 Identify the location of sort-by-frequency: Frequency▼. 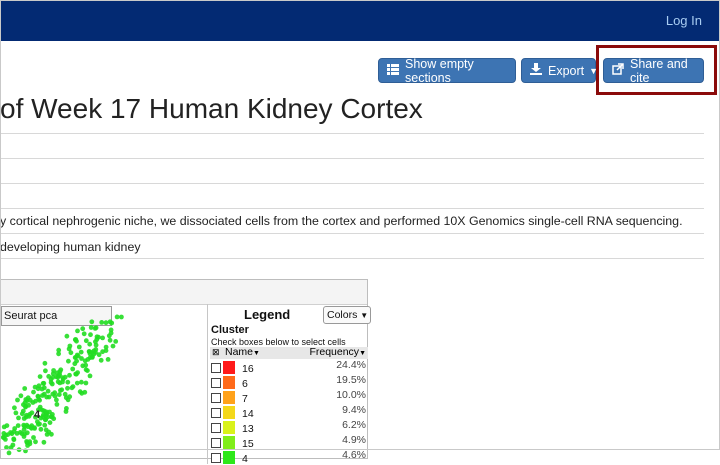
(337, 352).